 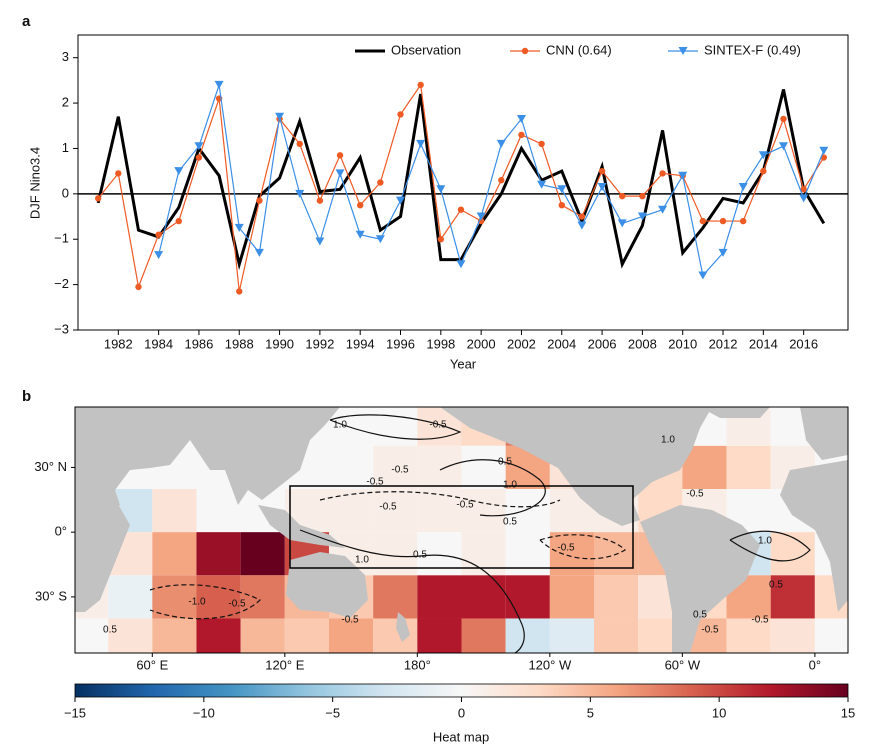 What do you see at coordinates (65, 192) in the screenshot?
I see `y-tick-label: 0` at bounding box center [65, 192].